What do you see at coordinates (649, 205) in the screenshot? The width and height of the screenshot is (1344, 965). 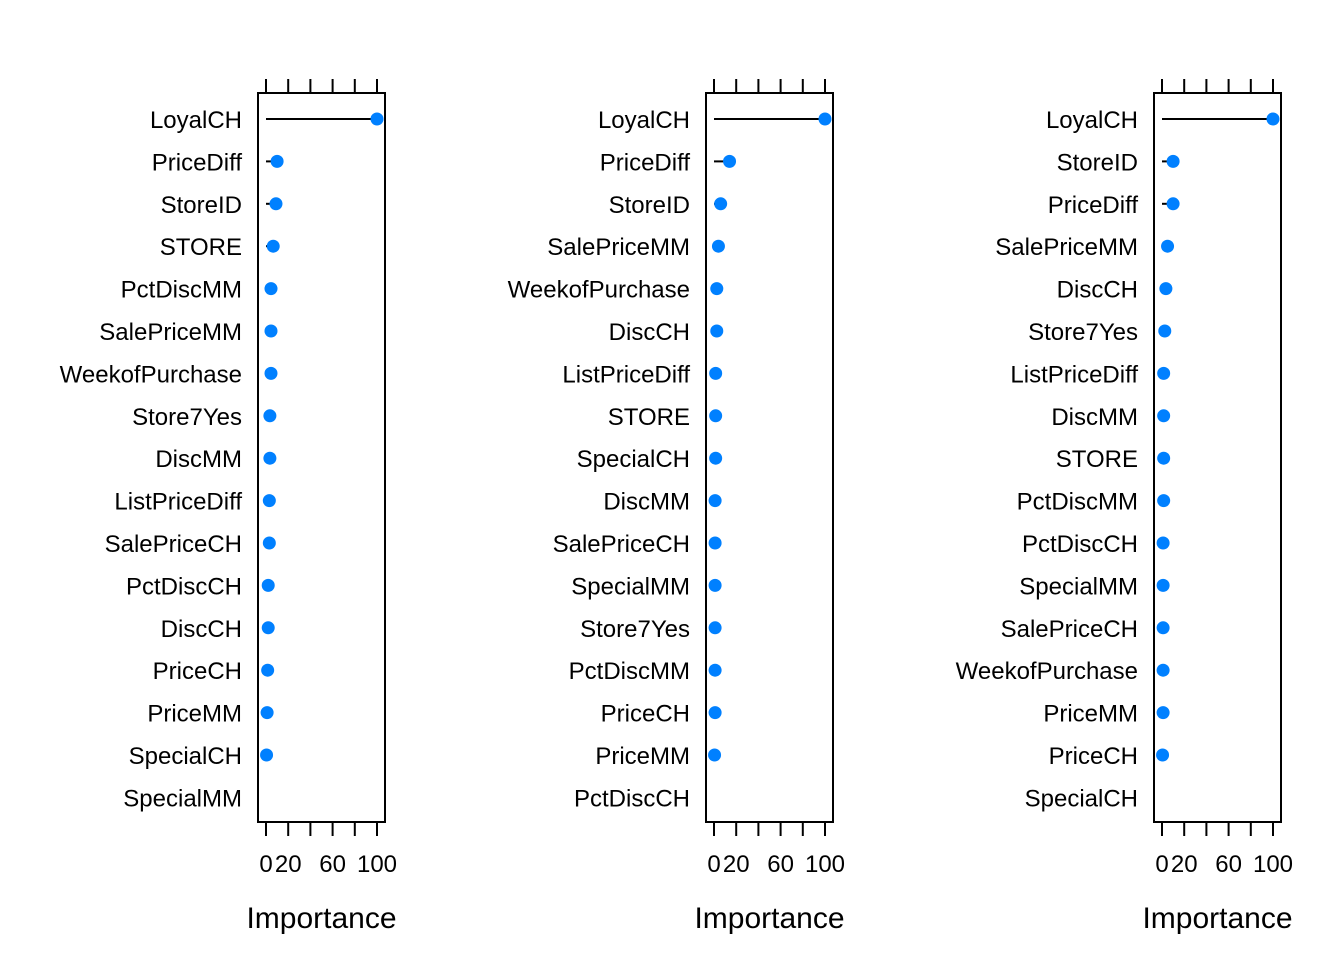 I see `variable-label: StoreID` at bounding box center [649, 205].